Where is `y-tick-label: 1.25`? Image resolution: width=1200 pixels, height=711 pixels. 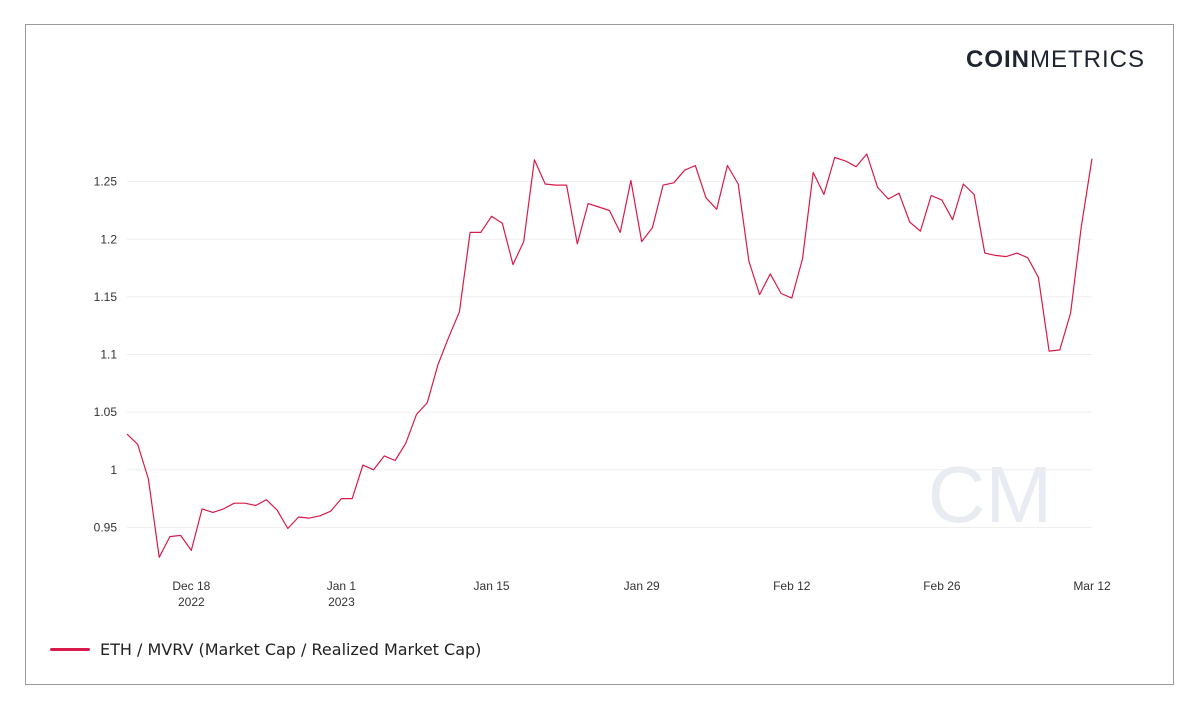
y-tick-label: 1.25 is located at coordinates (106, 182).